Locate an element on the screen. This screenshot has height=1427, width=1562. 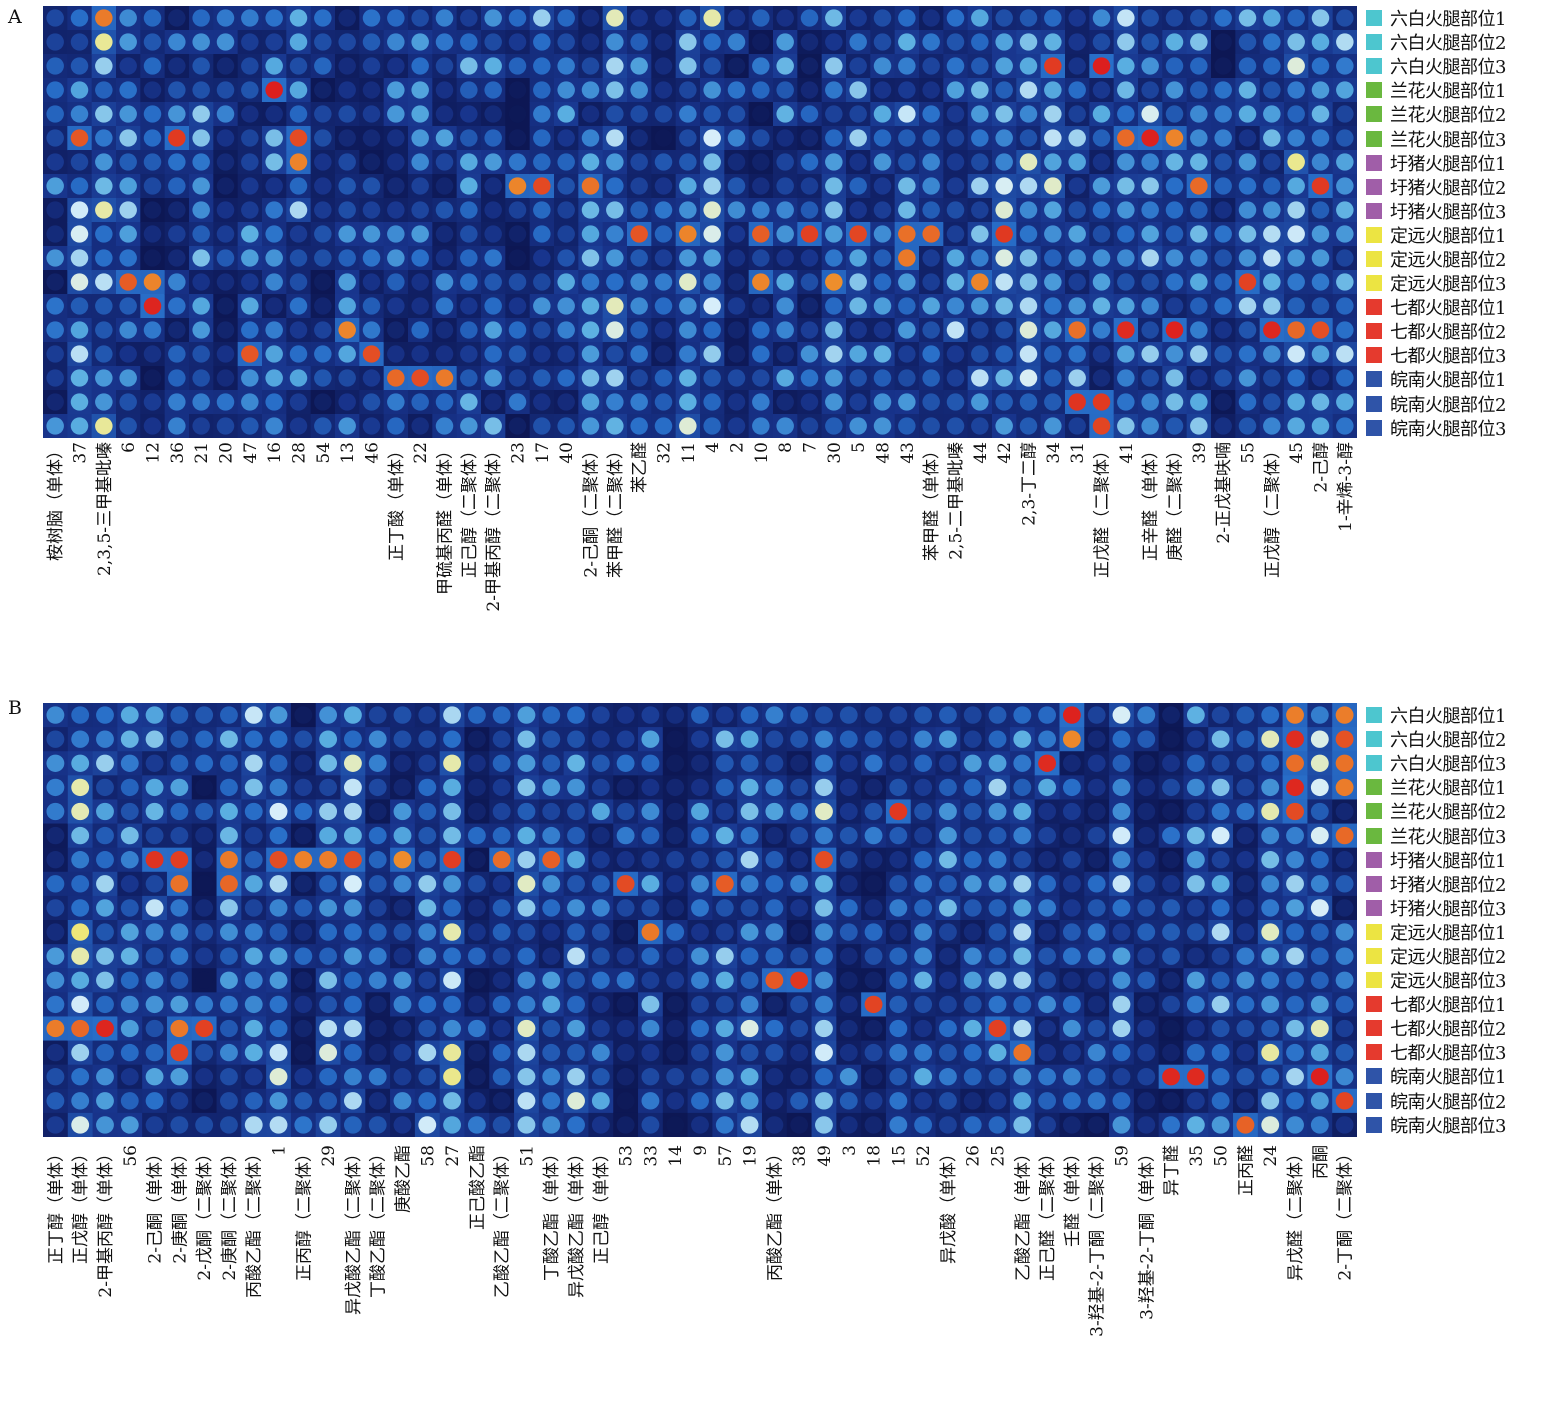
legend-label: 定远火腿部位1 is located at coordinates (1448, 933).